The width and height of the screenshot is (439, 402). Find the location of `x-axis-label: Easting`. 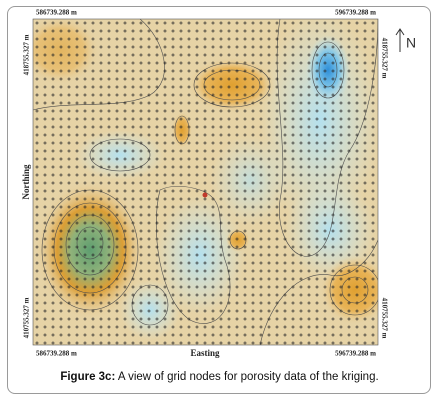

x-axis-label: Easting is located at coordinates (205, 353).